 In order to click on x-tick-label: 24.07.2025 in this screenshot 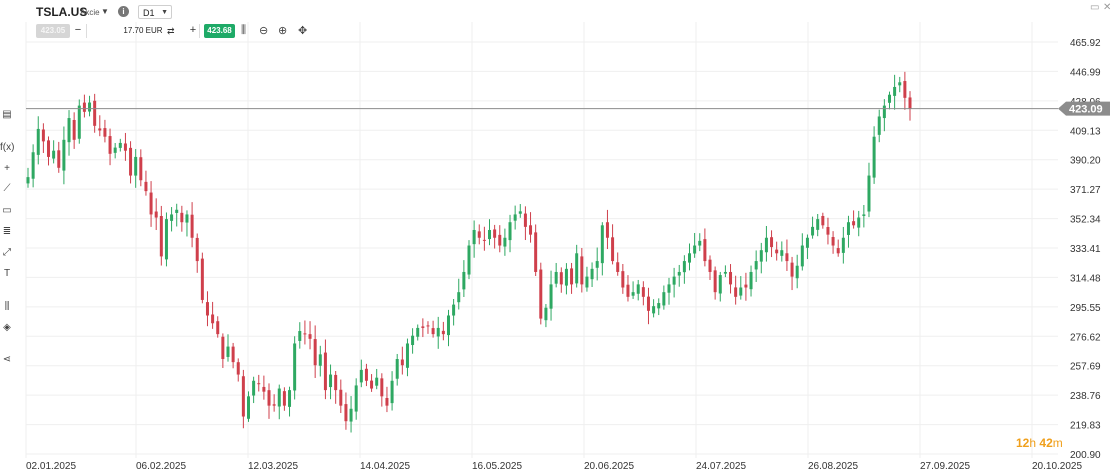, I will do `click(721, 466)`.